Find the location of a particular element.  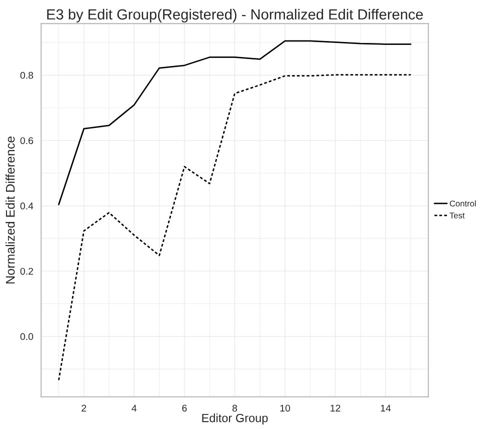

y-tick-label: 0.2 is located at coordinates (27, 271).